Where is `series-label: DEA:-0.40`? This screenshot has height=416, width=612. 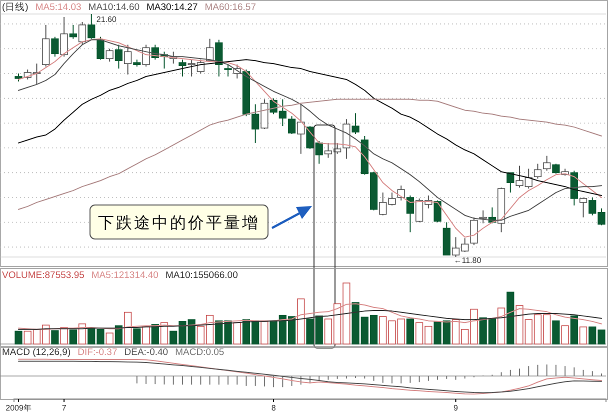
series-label: DEA:-0.40 is located at coordinates (146, 352).